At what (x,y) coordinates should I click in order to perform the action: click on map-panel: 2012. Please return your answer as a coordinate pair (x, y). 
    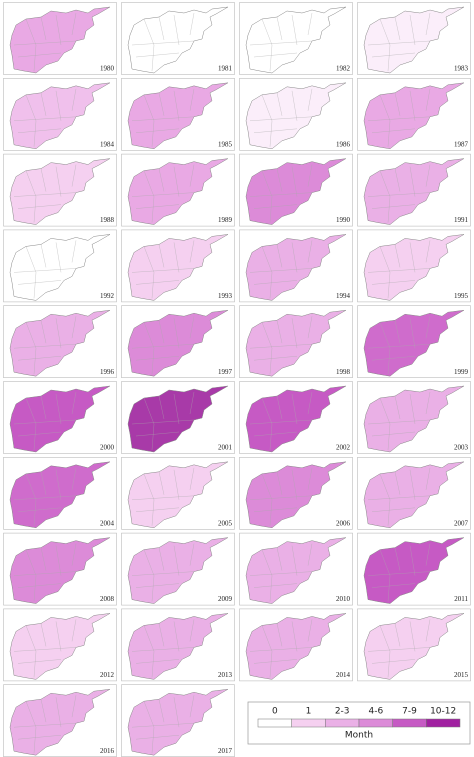
    Looking at the image, I should click on (60, 645).